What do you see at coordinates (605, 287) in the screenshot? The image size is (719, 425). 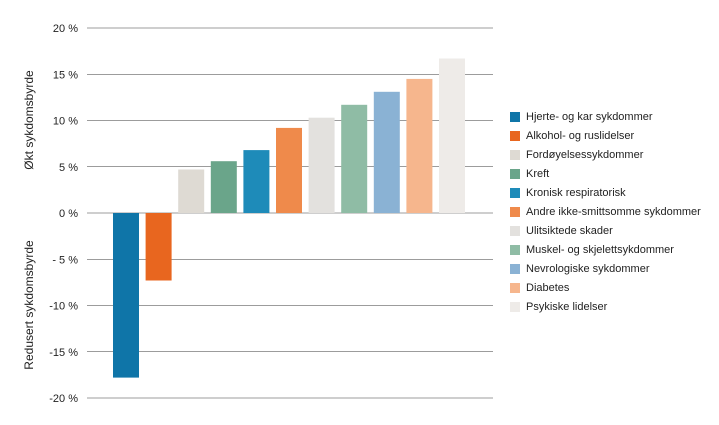 I see `legend-item: Diabetes` at bounding box center [605, 287].